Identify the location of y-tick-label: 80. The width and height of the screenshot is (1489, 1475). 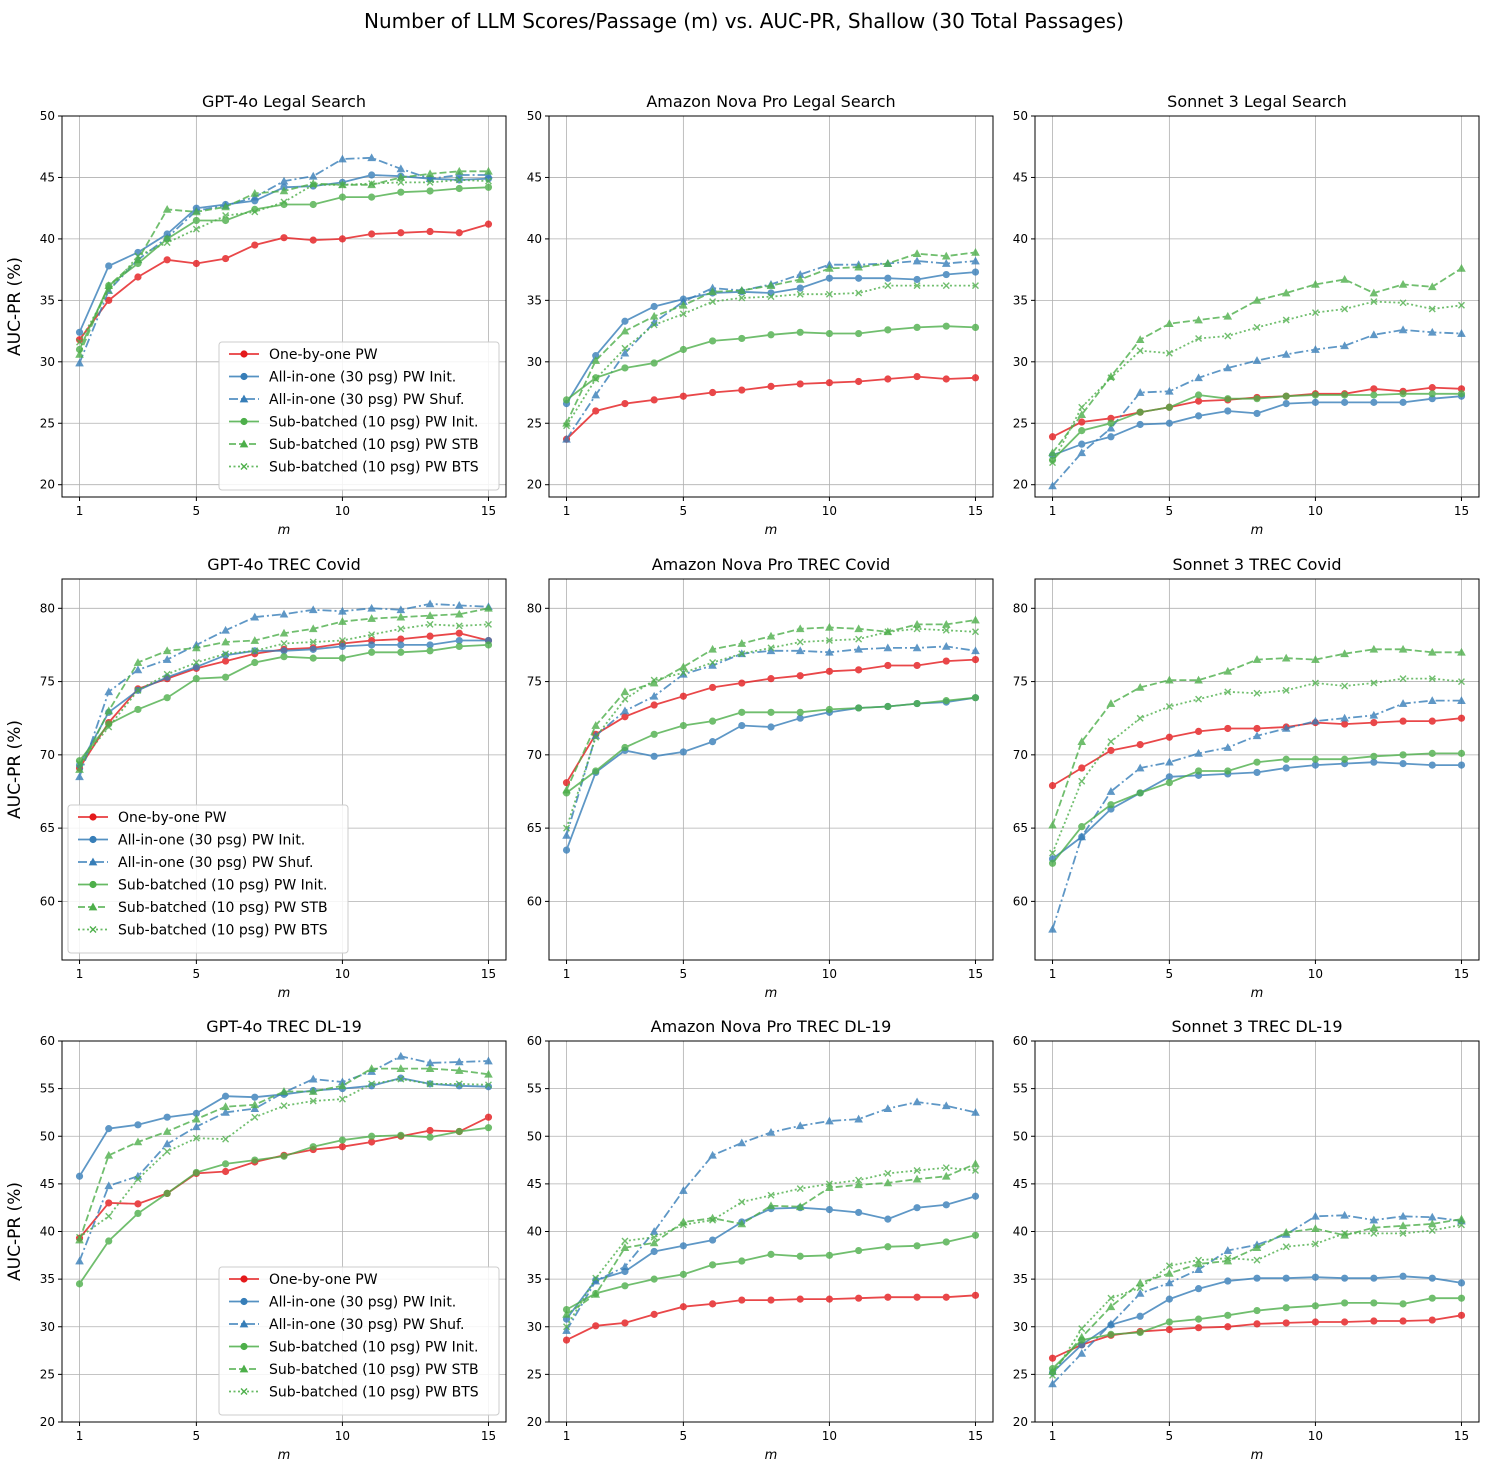
(534, 608).